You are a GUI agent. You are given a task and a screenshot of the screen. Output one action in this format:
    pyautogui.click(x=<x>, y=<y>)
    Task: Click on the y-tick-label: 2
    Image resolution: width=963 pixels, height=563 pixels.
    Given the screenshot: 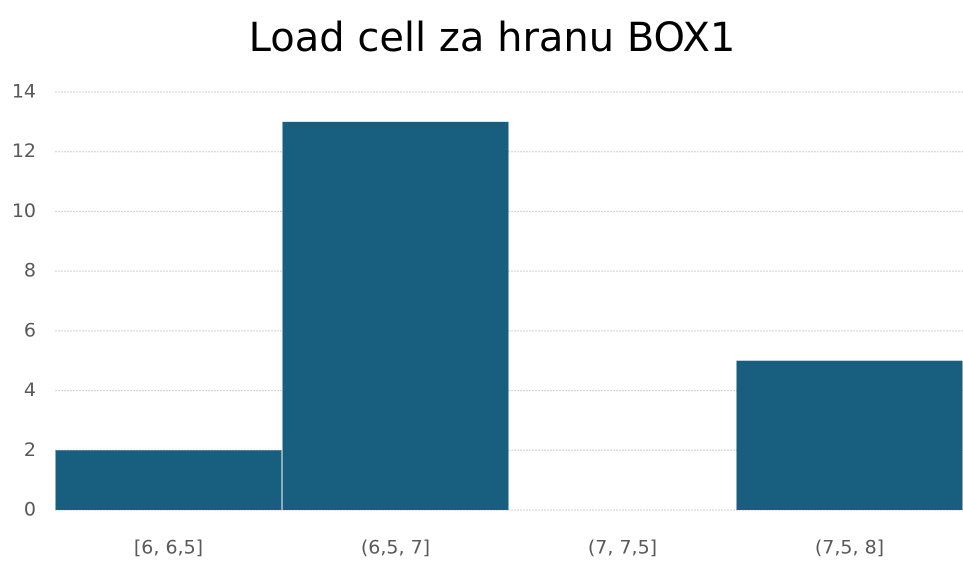 What is the action you would take?
    pyautogui.click(x=30, y=450)
    